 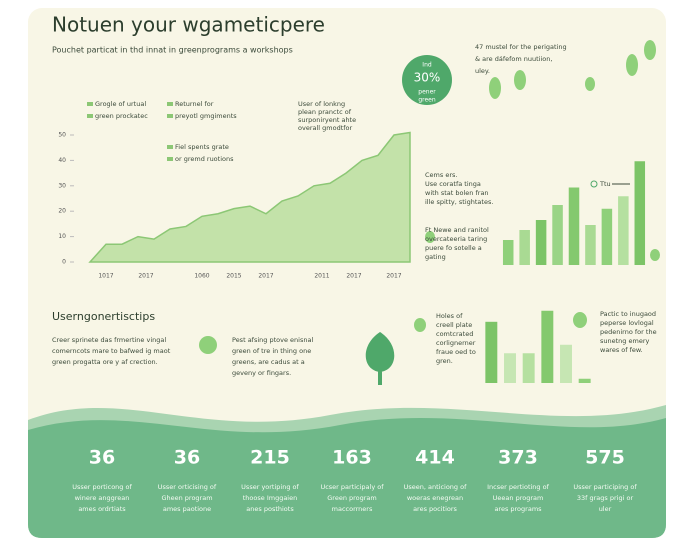 What do you see at coordinates (352, 487) in the screenshot?
I see `stat-caption: Ucser participaly of` at bounding box center [352, 487].